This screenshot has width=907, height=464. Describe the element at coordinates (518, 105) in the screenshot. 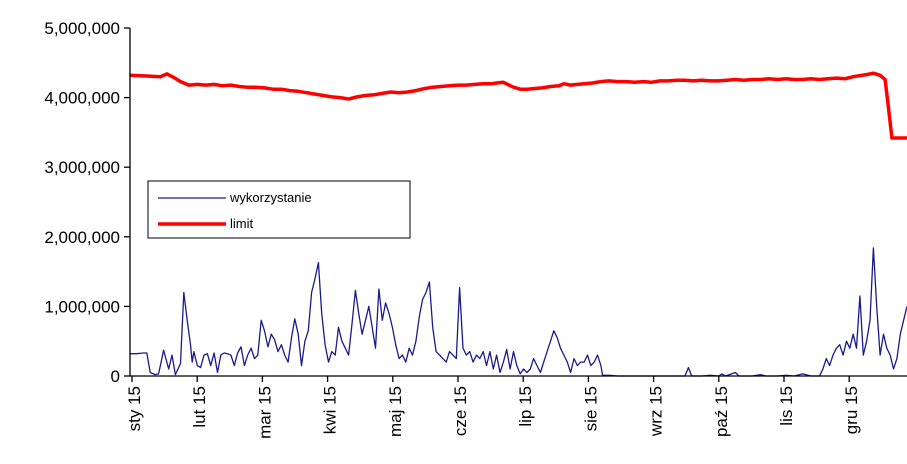

I see `series-line-limit` at that location.